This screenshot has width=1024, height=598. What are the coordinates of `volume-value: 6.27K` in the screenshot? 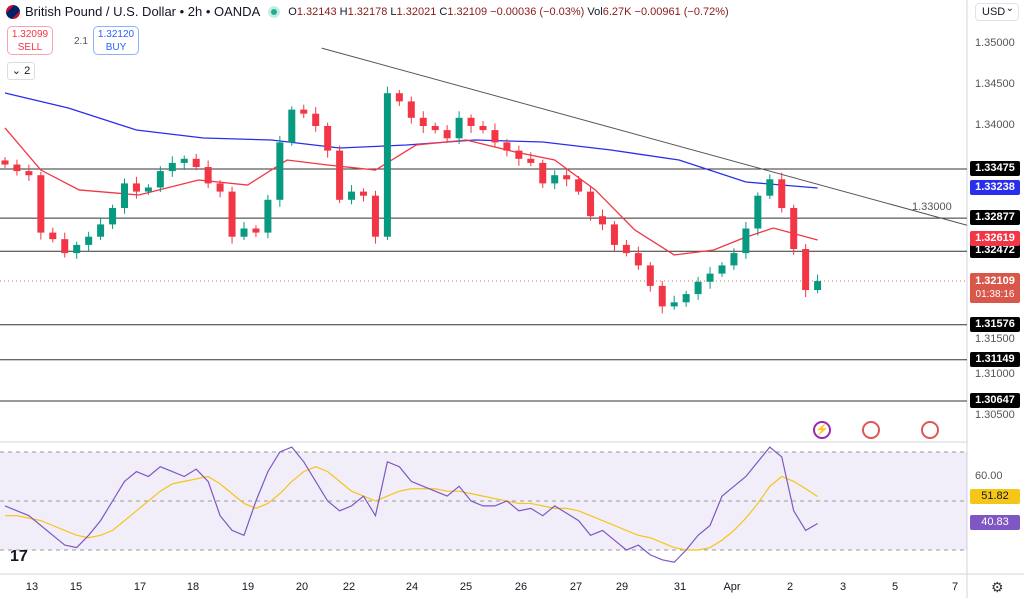 It's located at (617, 11).